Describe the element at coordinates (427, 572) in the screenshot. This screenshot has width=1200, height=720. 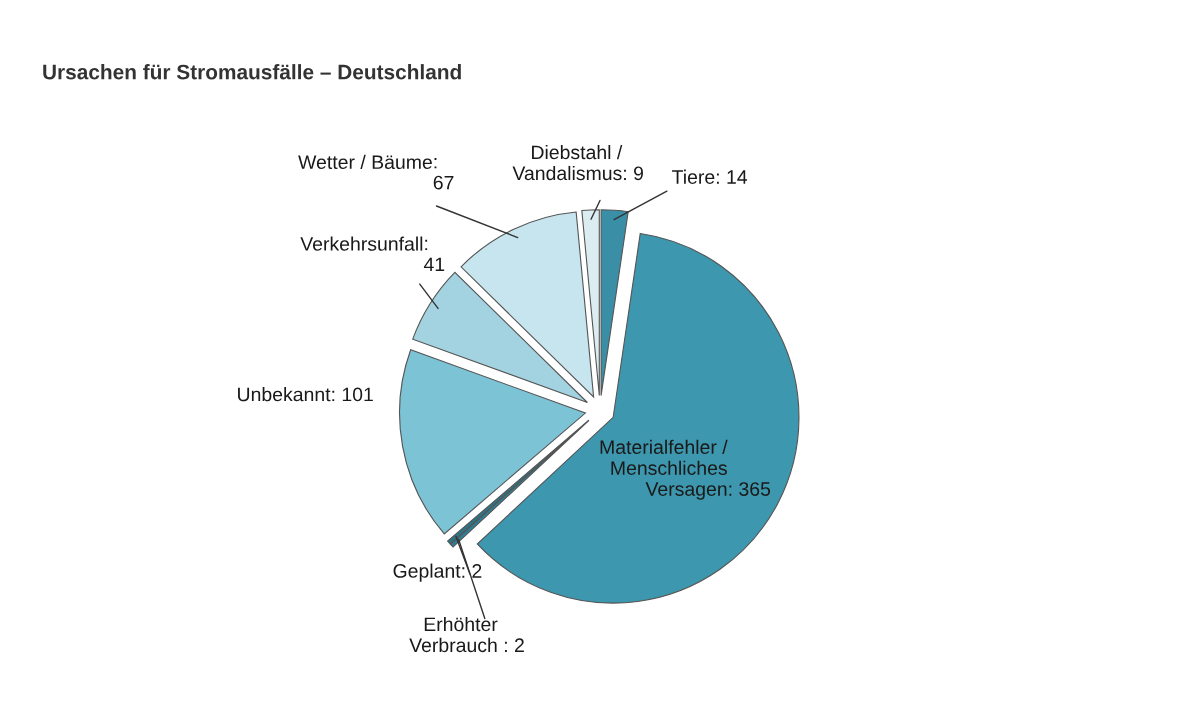
I see `slice-label: Geplant` at that location.